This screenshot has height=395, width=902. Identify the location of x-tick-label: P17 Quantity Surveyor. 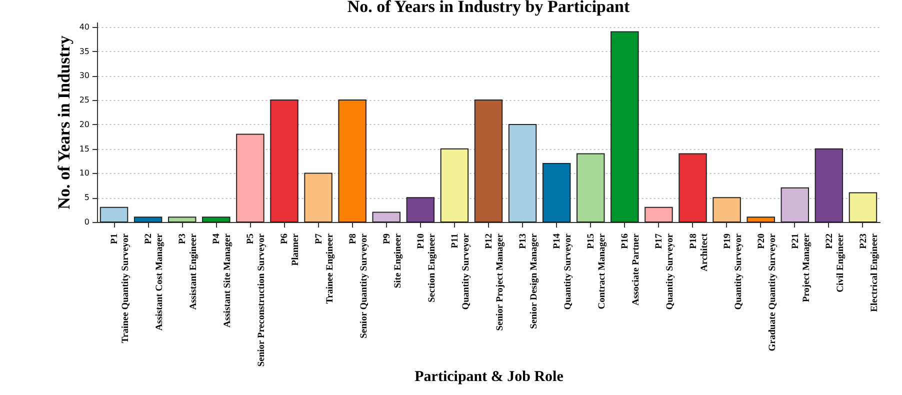
(665, 271).